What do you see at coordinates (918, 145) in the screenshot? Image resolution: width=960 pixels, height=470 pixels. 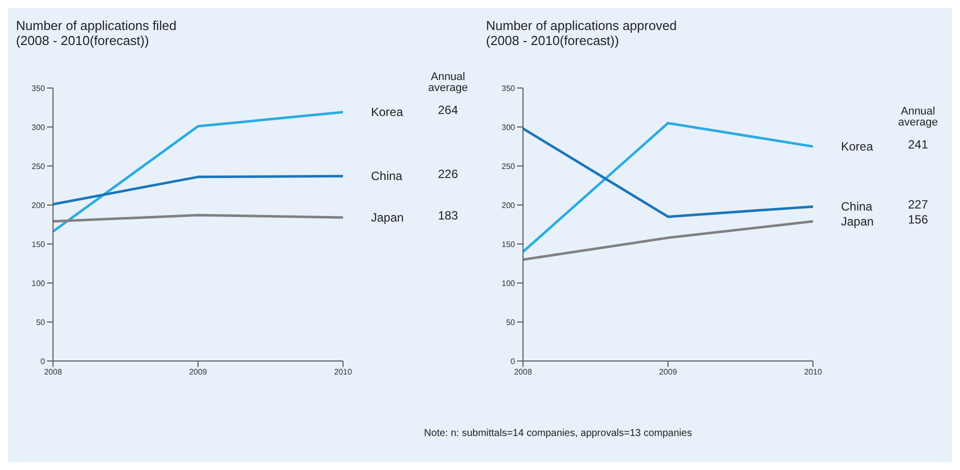 I see `text: 241` at bounding box center [918, 145].